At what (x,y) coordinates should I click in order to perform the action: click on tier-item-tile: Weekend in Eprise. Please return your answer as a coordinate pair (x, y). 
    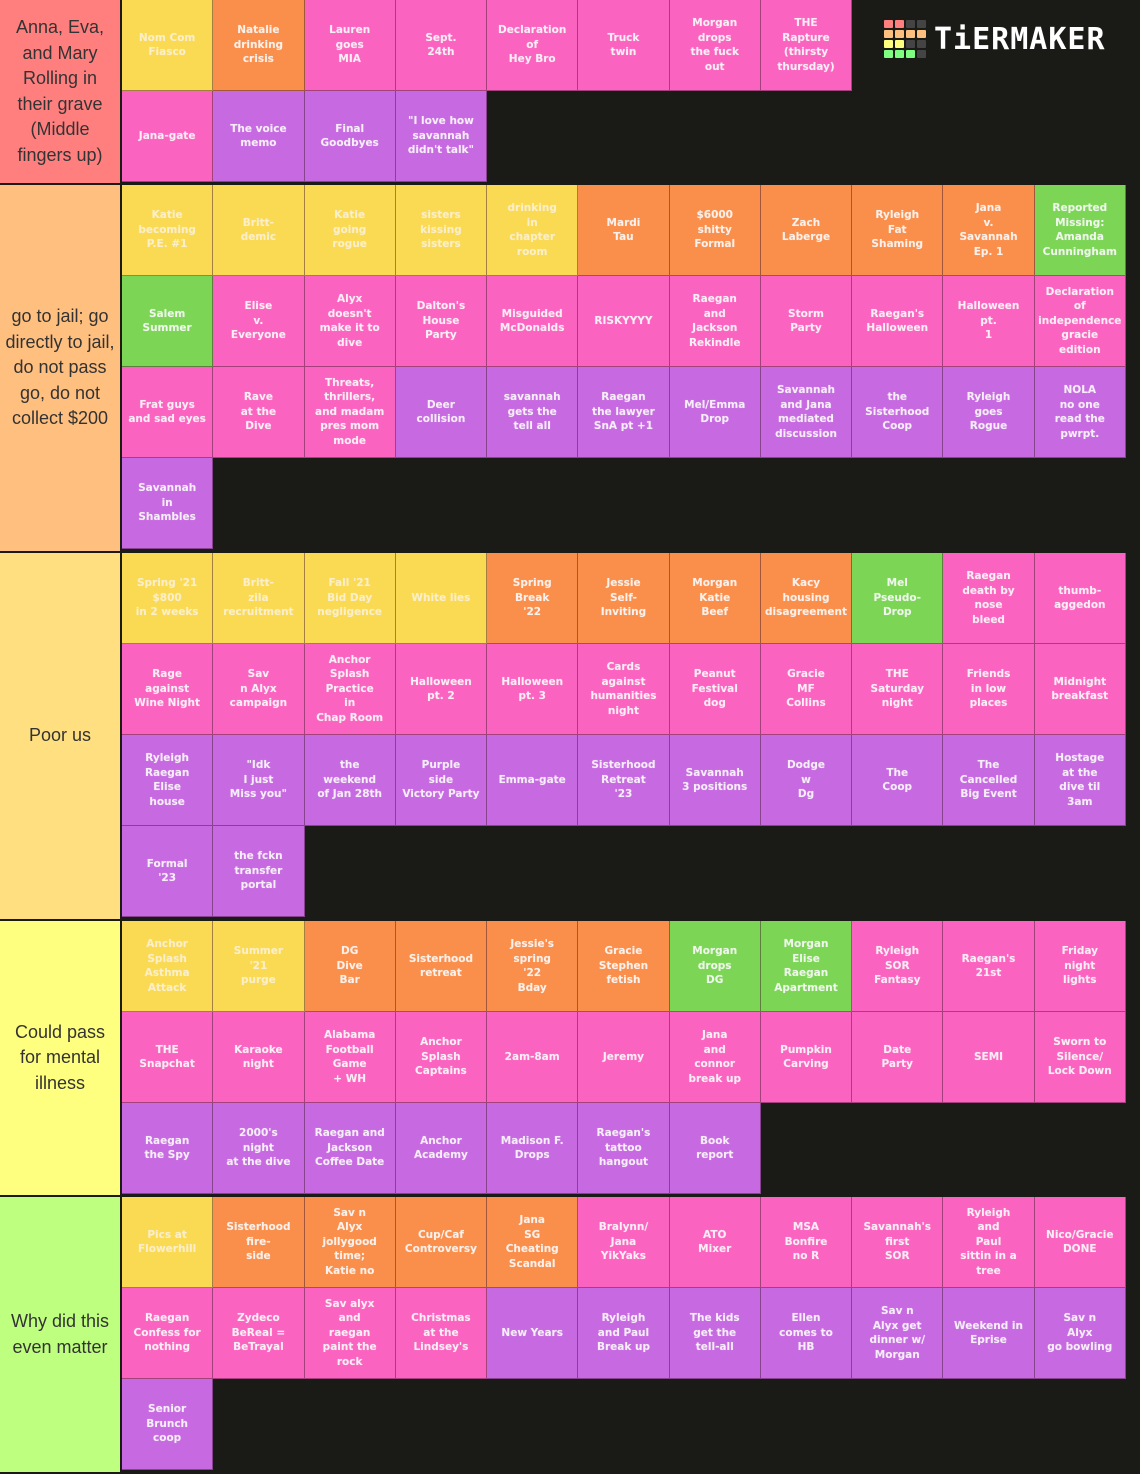
    Looking at the image, I should click on (989, 1333).